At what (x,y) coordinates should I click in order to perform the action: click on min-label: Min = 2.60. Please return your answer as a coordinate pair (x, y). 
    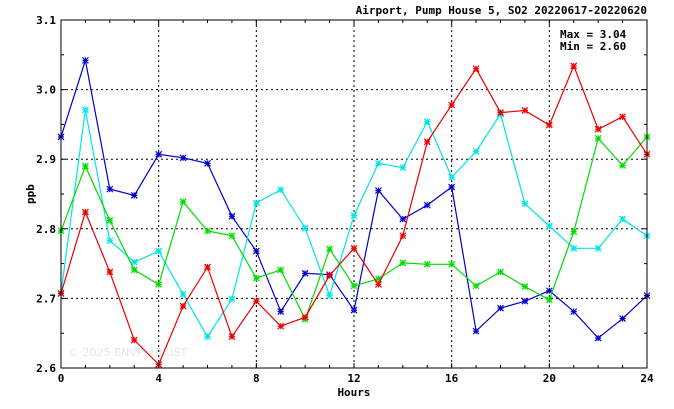
    Looking at the image, I should click on (593, 46).